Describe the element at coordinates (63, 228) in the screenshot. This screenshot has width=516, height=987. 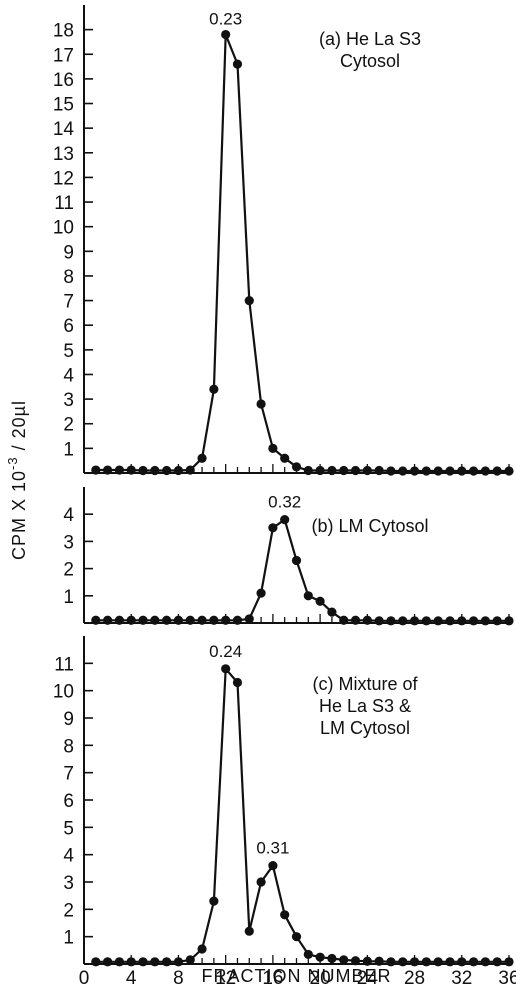
I see `y-tick-label: 10` at that location.